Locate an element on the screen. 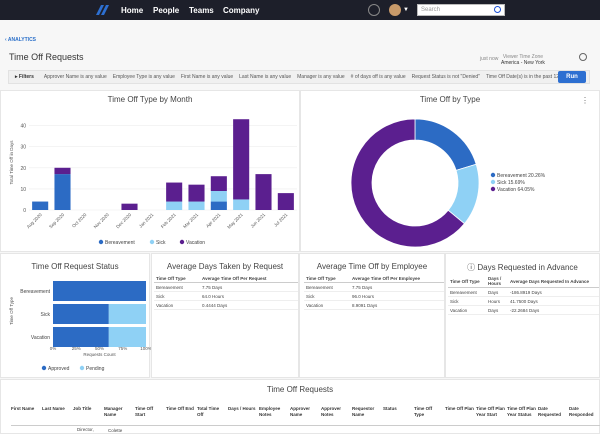 The image size is (600, 434). col-header: Manager Name is located at coordinates (119, 416).